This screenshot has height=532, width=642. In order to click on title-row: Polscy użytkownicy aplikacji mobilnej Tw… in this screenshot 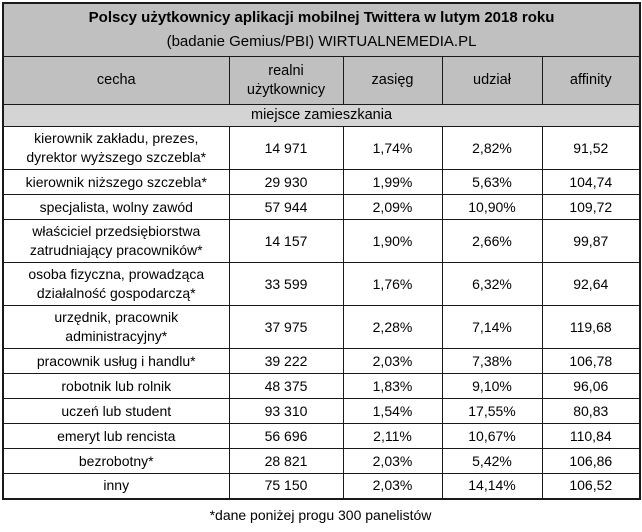, I will do `click(321, 29)`.